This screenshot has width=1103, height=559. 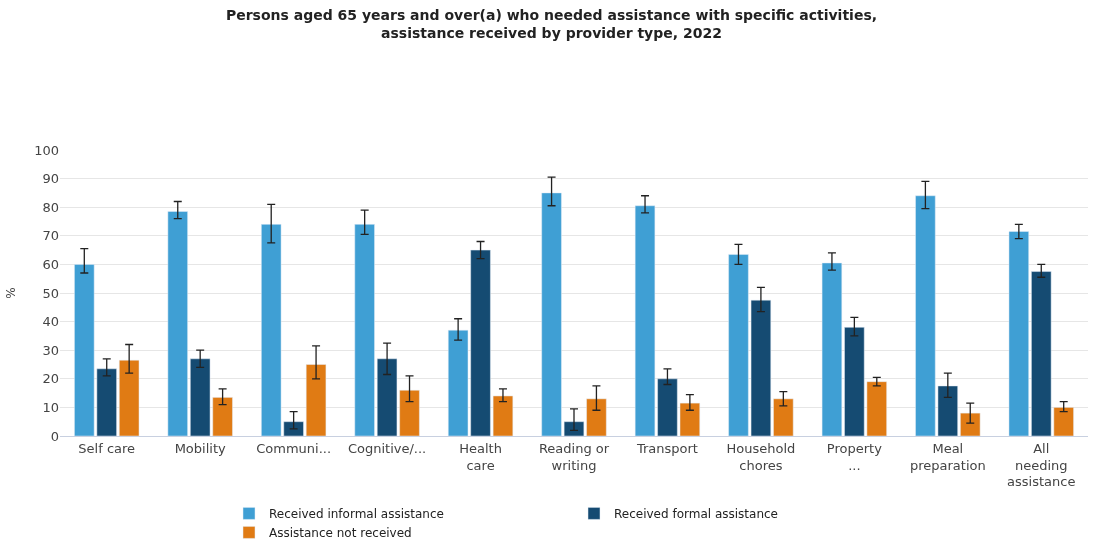 What do you see at coordinates (50, 407) in the screenshot?
I see `y-tick-label: 10` at bounding box center [50, 407].